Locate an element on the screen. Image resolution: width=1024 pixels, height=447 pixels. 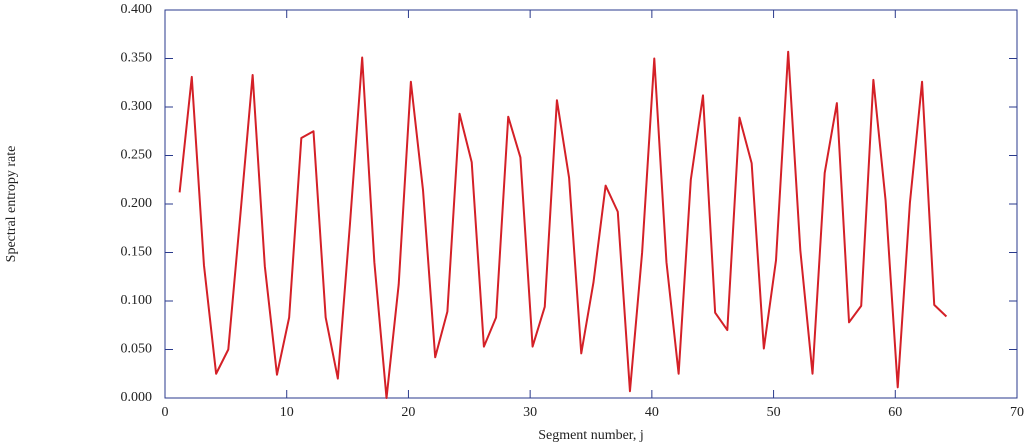
x-tick-label: 70 is located at coordinates (1017, 412).